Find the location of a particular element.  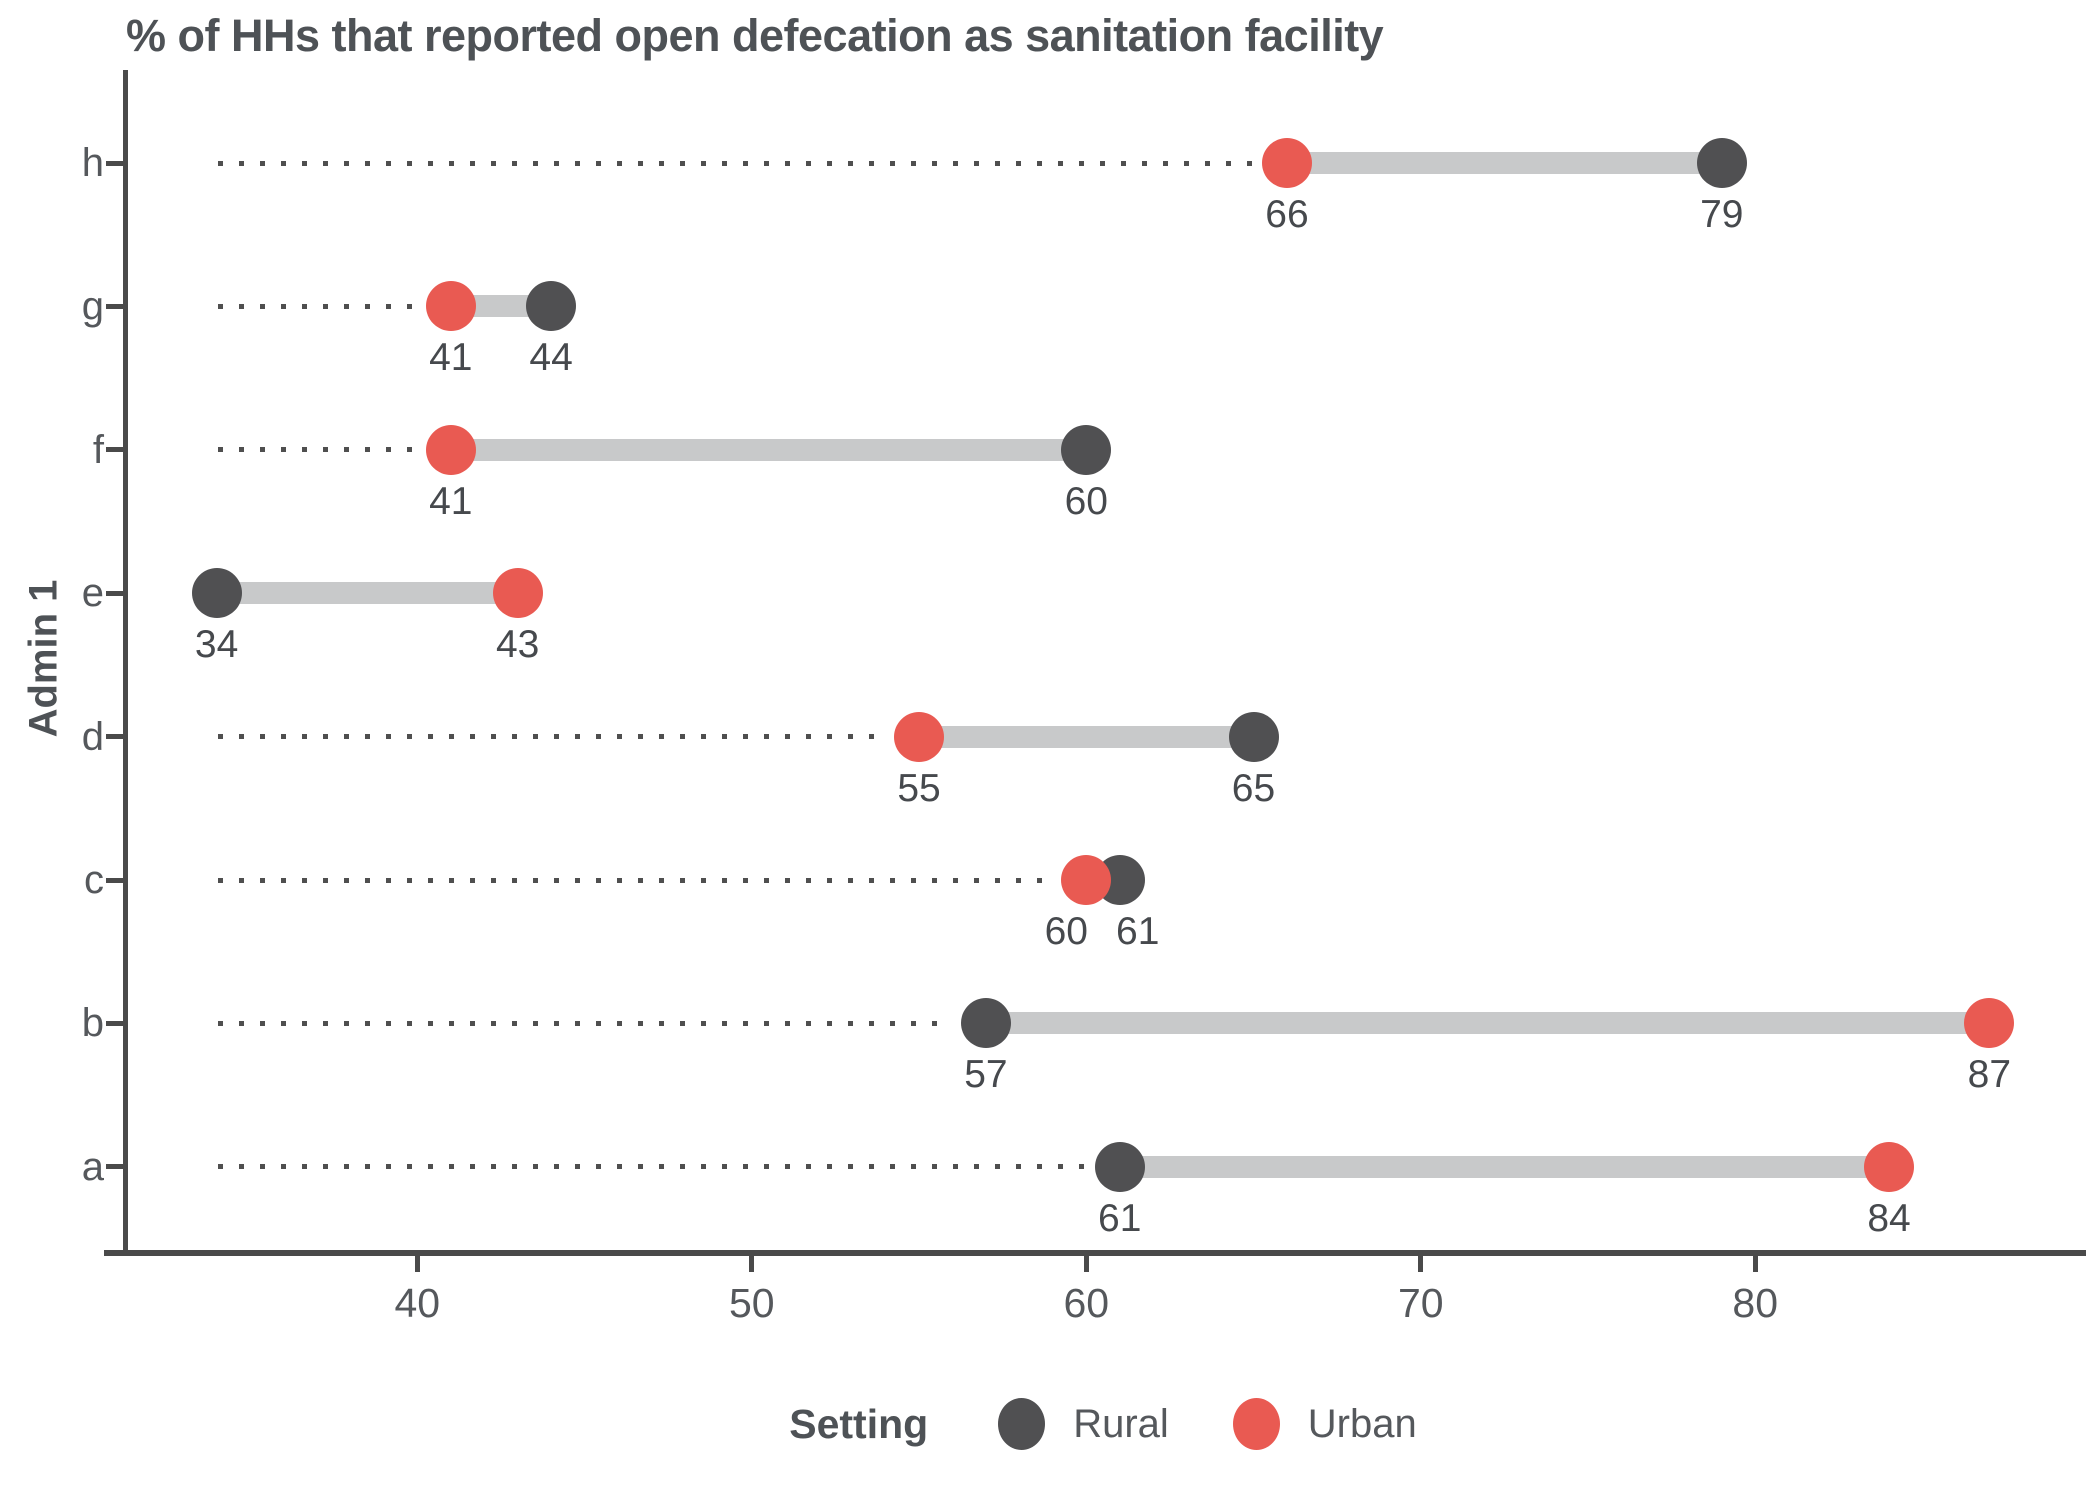

rural-value-label: 65 is located at coordinates (1253, 788).